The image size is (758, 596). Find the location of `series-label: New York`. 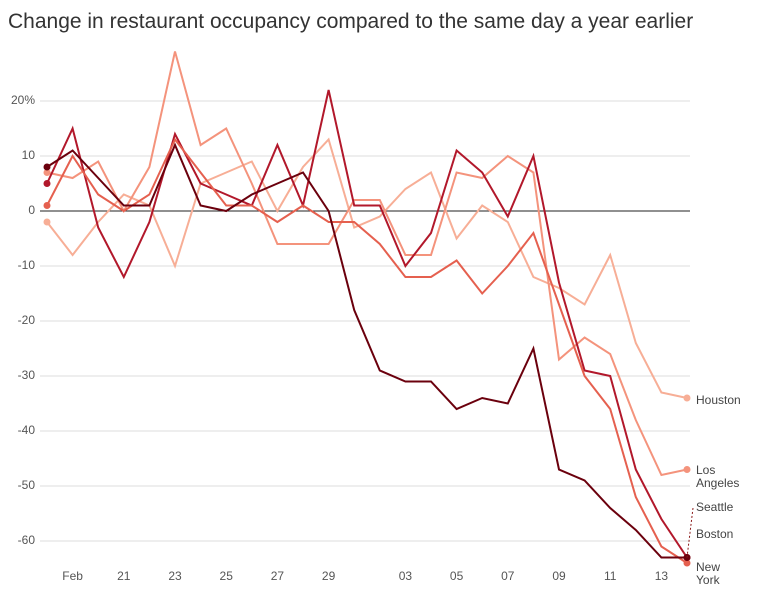

series-label: New York is located at coordinates (708, 573).